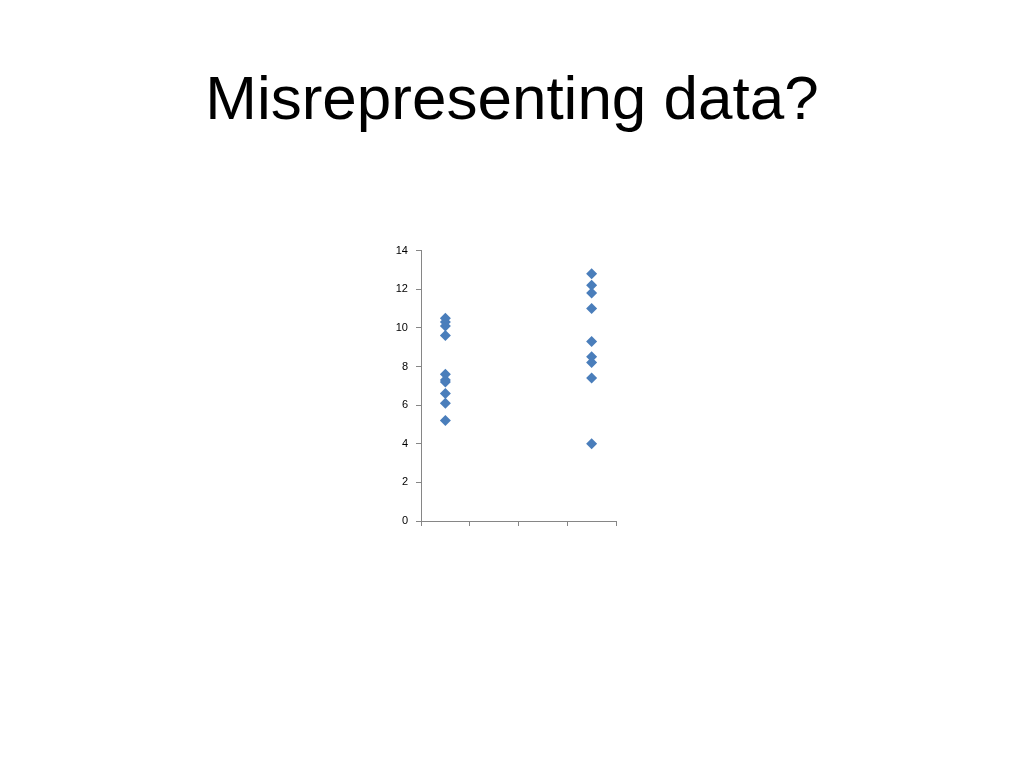 This screenshot has width=1024, height=768. I want to click on chart-title: Misrepresenting data?, so click(512, 97).